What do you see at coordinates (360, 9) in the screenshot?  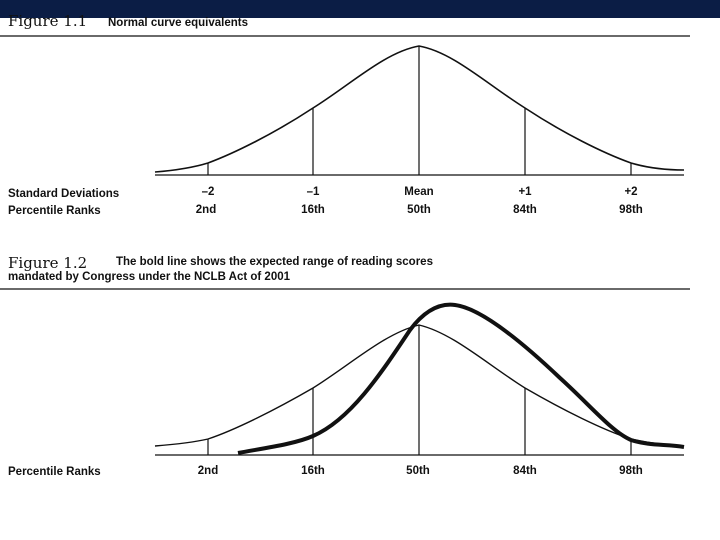 I see `slide-header-bar` at bounding box center [360, 9].